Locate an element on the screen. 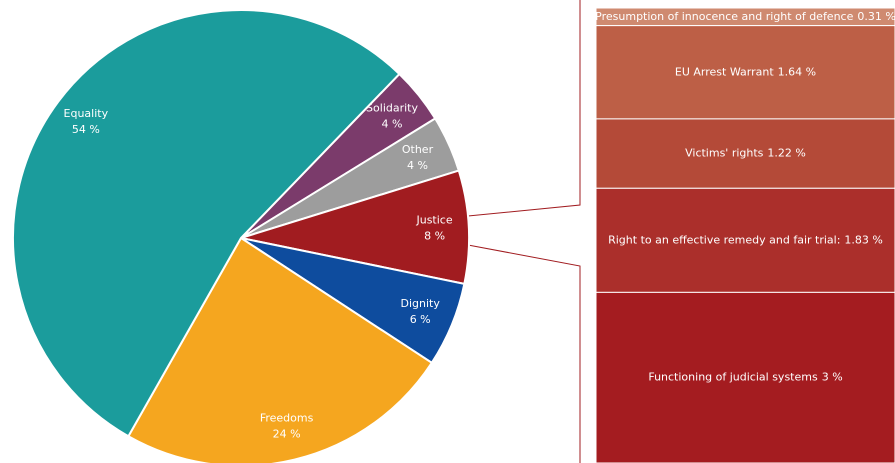 Image resolution: width=895 pixels, height=463 pixels. slice-label: Freedoms is located at coordinates (287, 417).